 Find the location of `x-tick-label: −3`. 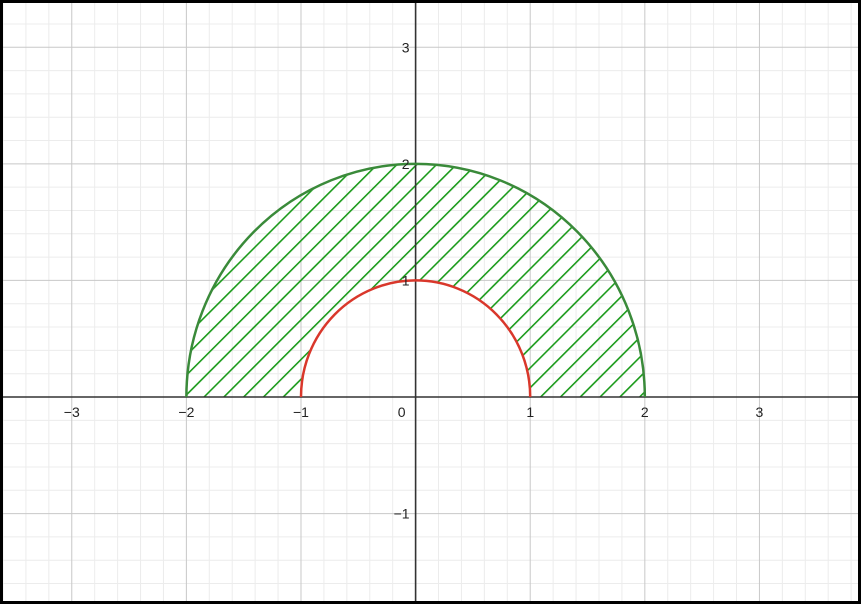

x-tick-label: −3 is located at coordinates (72, 412).